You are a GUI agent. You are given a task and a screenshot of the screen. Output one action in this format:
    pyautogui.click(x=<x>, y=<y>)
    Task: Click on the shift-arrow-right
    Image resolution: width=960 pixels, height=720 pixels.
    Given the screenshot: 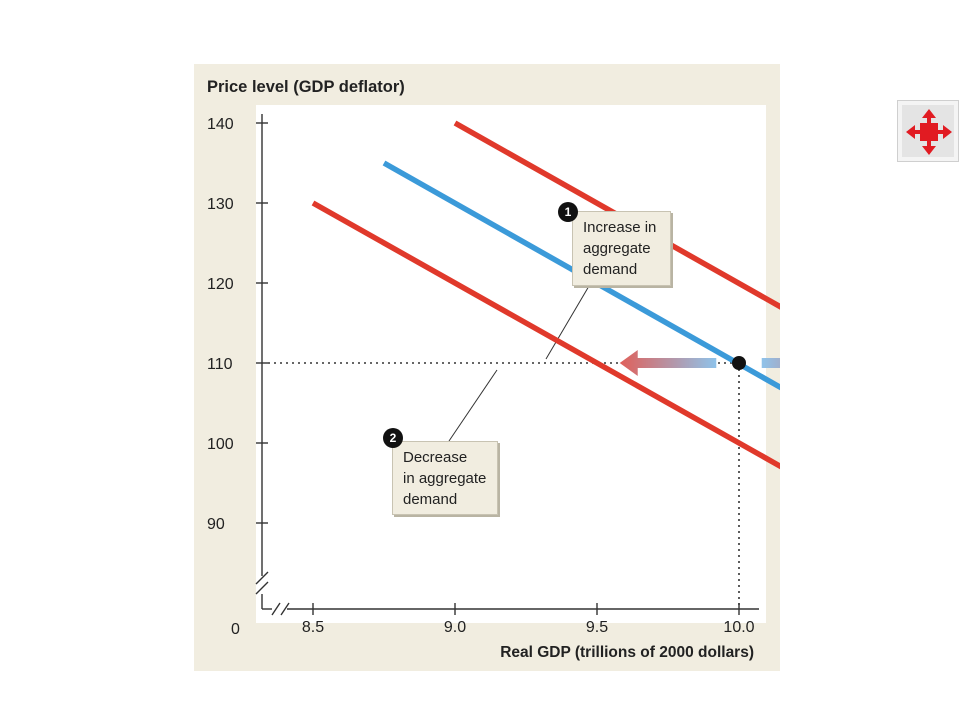 What is the action you would take?
    pyautogui.click(x=770, y=363)
    